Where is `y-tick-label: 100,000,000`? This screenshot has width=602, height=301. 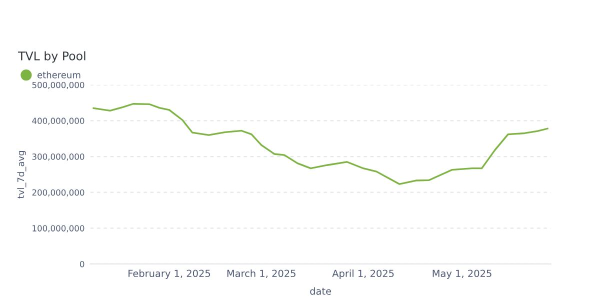
y-tick-label: 100,000,000 is located at coordinates (58, 228).